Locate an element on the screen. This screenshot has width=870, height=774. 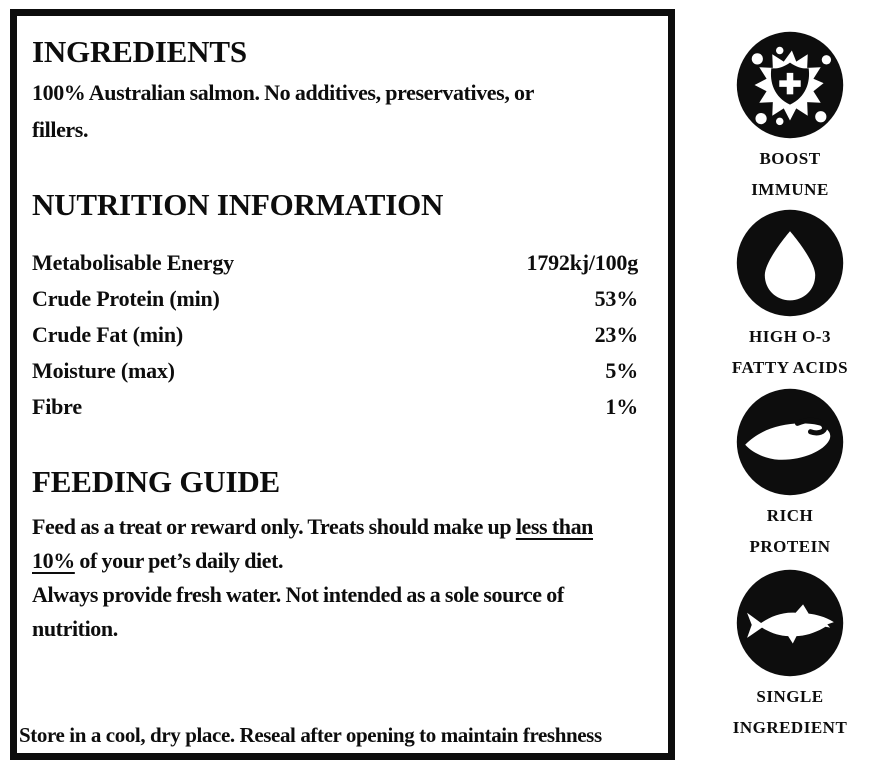
text-line: nutrition. is located at coordinates (75, 628).